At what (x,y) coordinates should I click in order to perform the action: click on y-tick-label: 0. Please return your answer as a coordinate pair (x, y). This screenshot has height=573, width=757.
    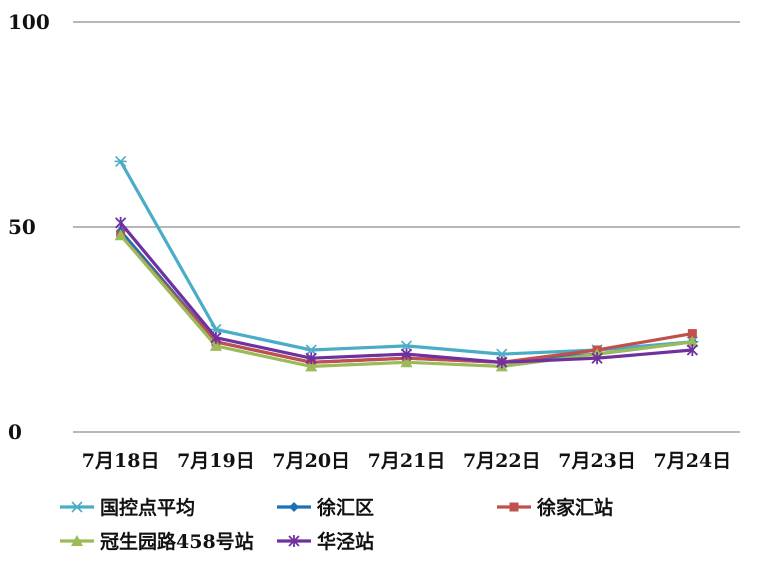
    Looking at the image, I should click on (15, 432).